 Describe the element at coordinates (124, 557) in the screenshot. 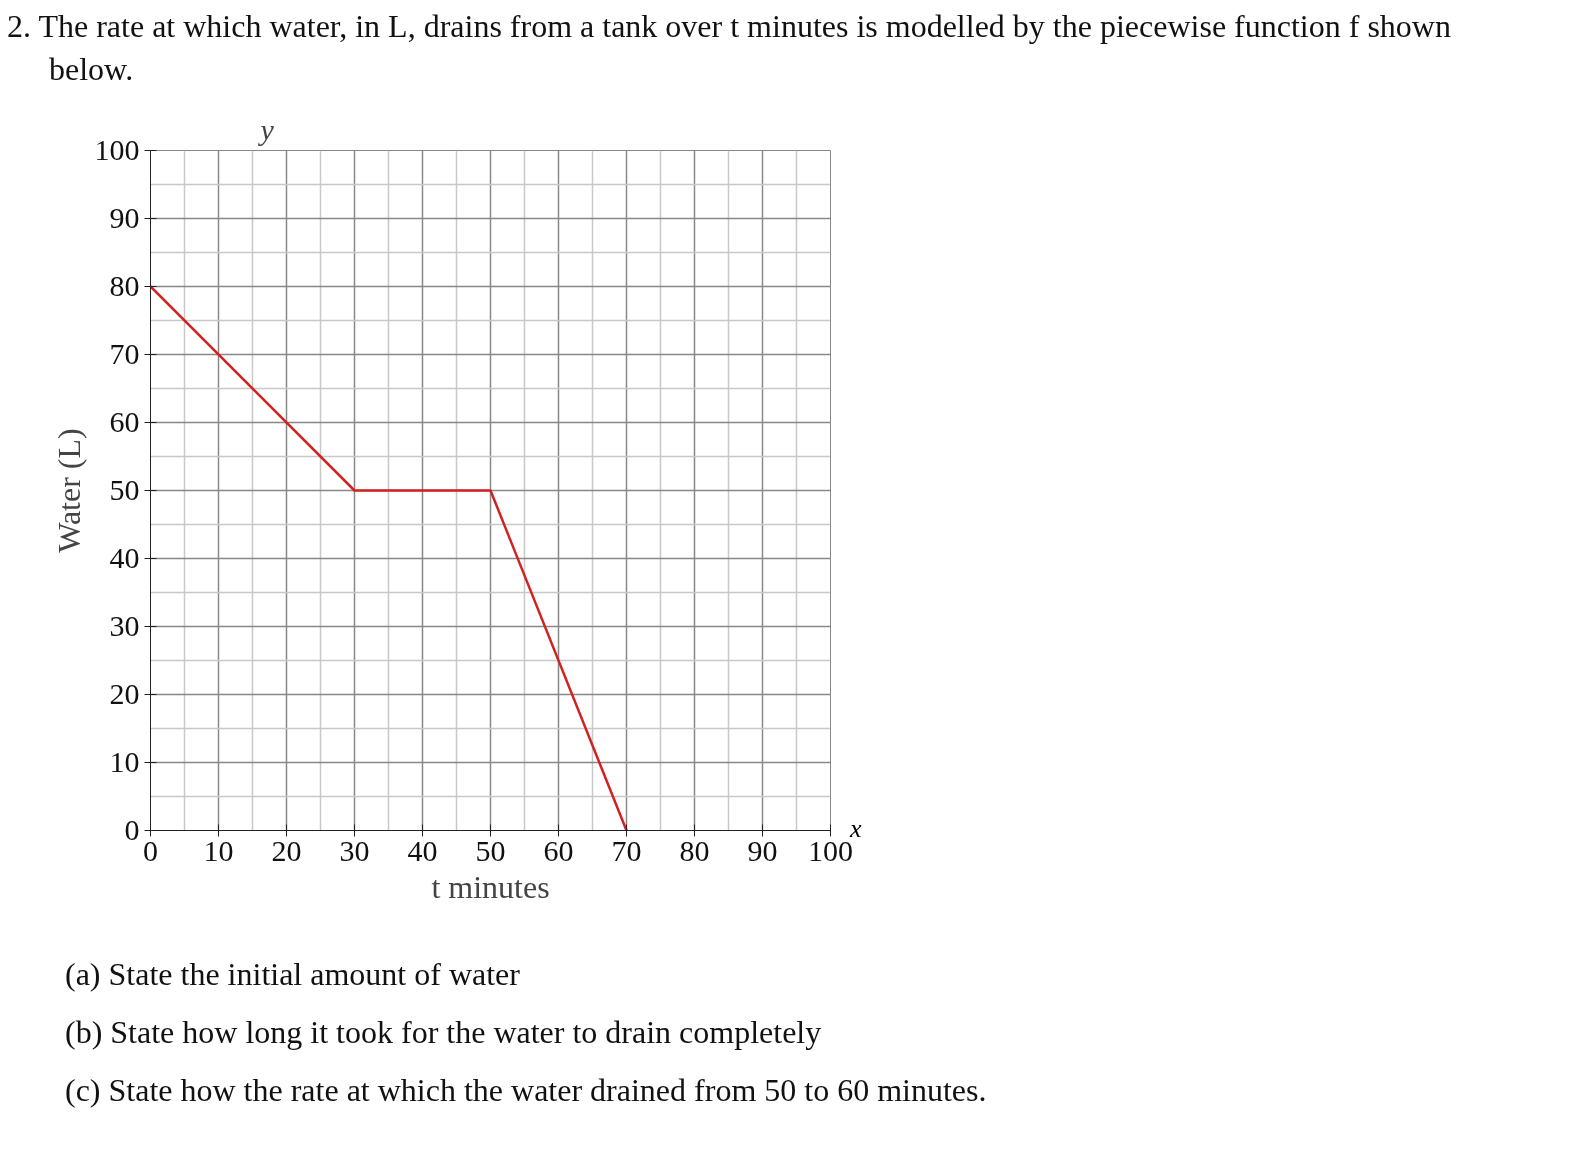

I see `y-tick-label: 40` at that location.